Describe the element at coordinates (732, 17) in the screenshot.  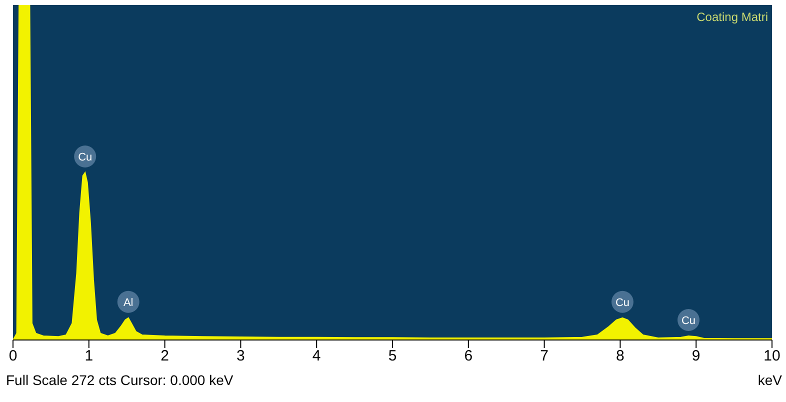
I see `chart-title: Coating Matri` at that location.